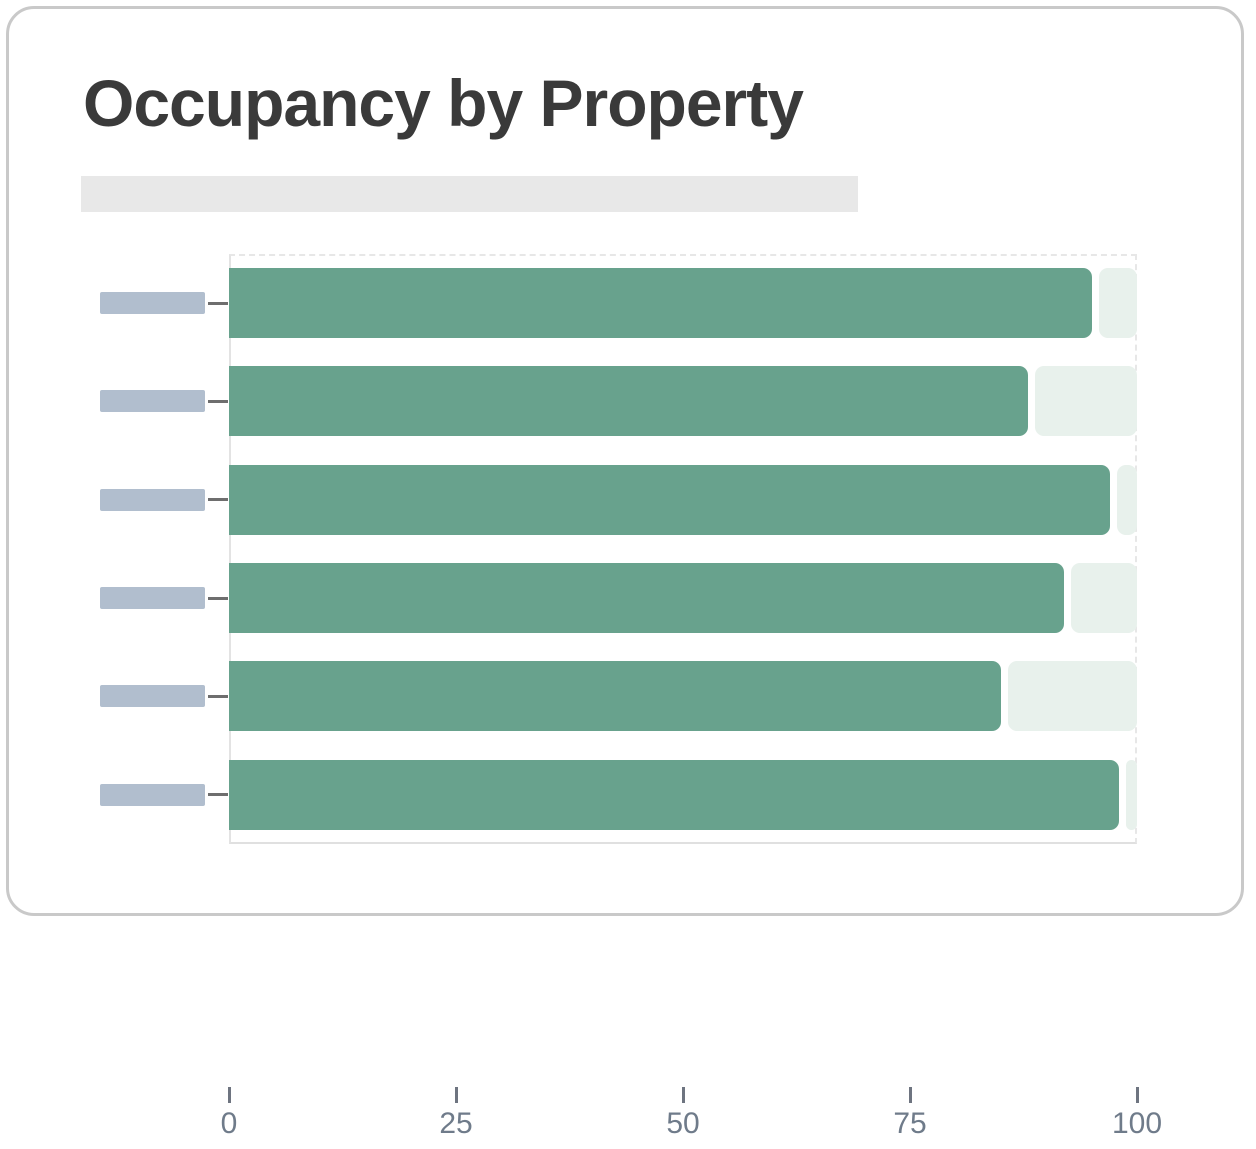 The image size is (1256, 1149). Describe the element at coordinates (1137, 1123) in the screenshot. I see `x-tick-label: 100` at that location.